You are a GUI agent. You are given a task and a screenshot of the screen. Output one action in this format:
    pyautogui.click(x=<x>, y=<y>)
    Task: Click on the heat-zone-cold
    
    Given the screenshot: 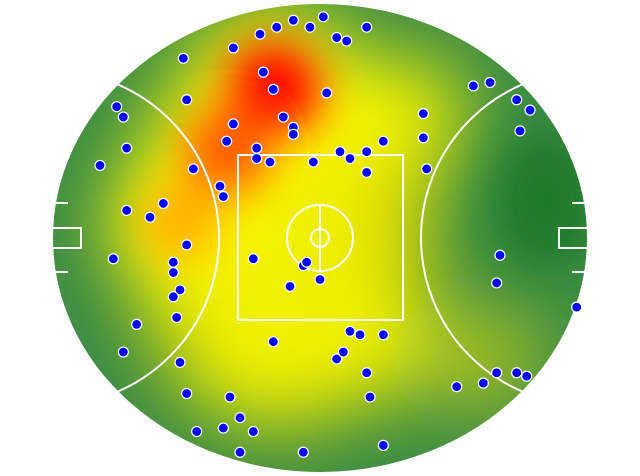 What is the action you would take?
    pyautogui.click(x=541, y=200)
    